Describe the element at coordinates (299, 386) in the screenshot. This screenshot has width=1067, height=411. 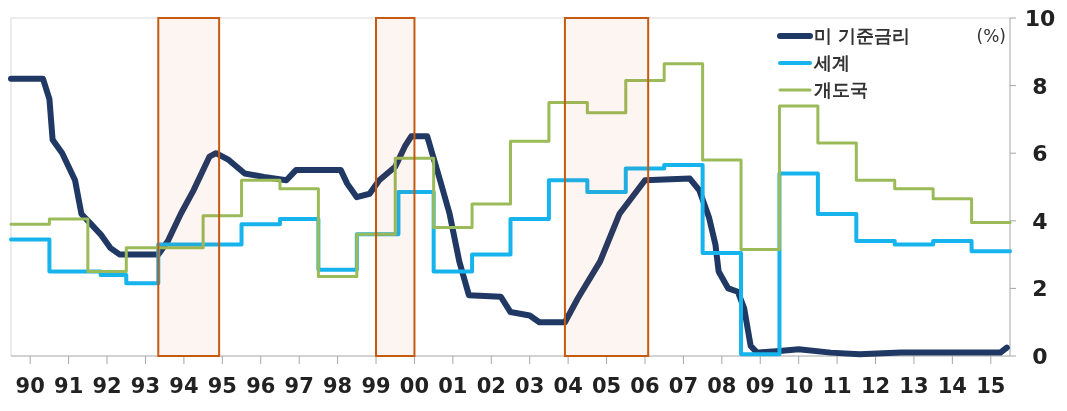
I see `x-tick-label: 97` at that location.